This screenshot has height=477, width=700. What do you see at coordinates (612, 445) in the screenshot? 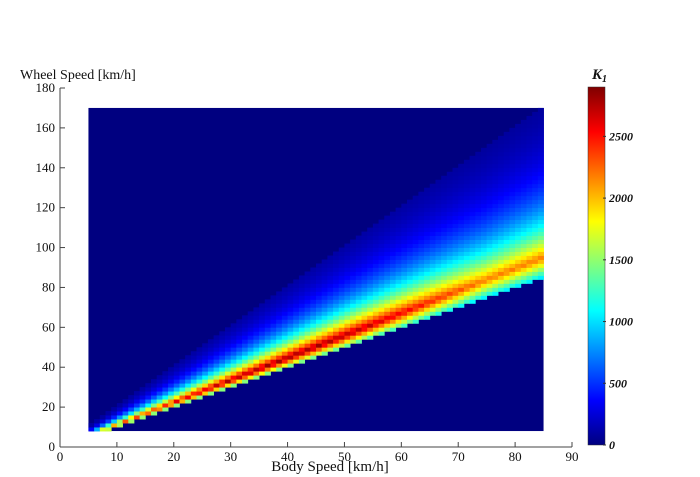
I see `colorbar-tick-label: 0` at bounding box center [612, 445].